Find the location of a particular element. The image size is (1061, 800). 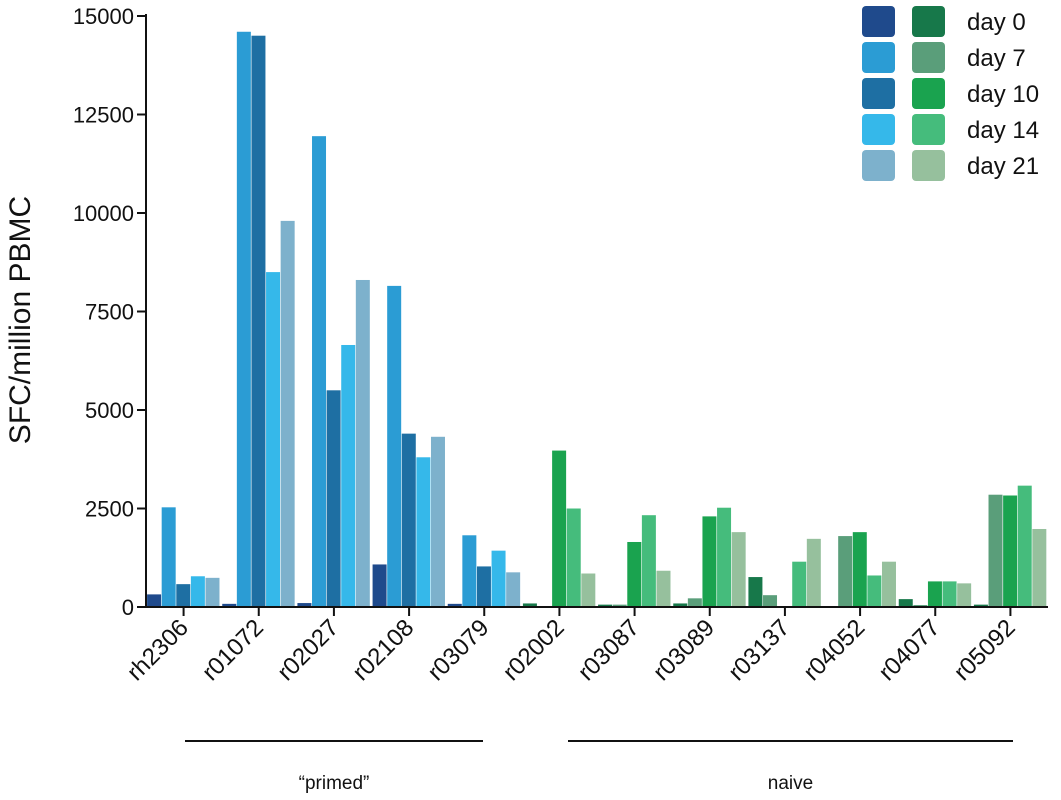

legend-label: day 7 is located at coordinates (996, 58).